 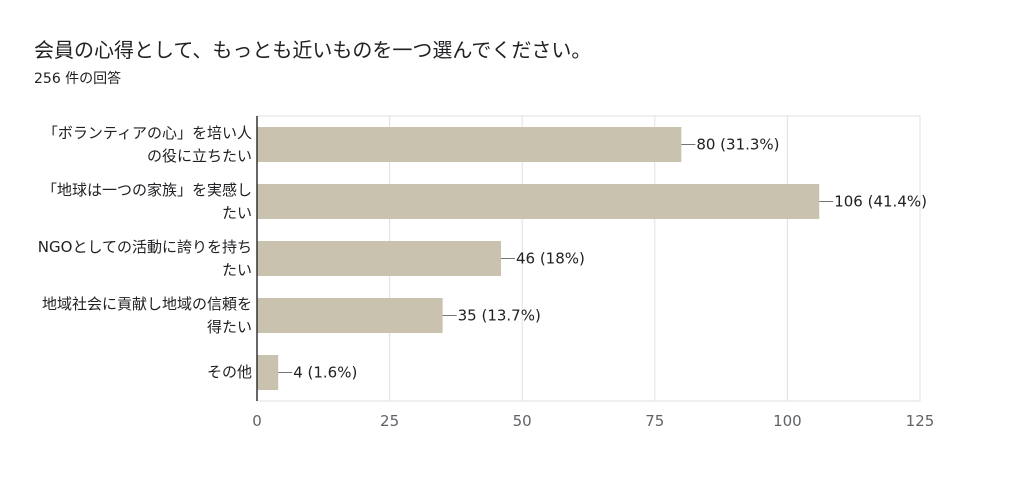 I want to click on category-label: 「ボランティアの心」を培い人の役に立ちたい, so click(x=132, y=145).